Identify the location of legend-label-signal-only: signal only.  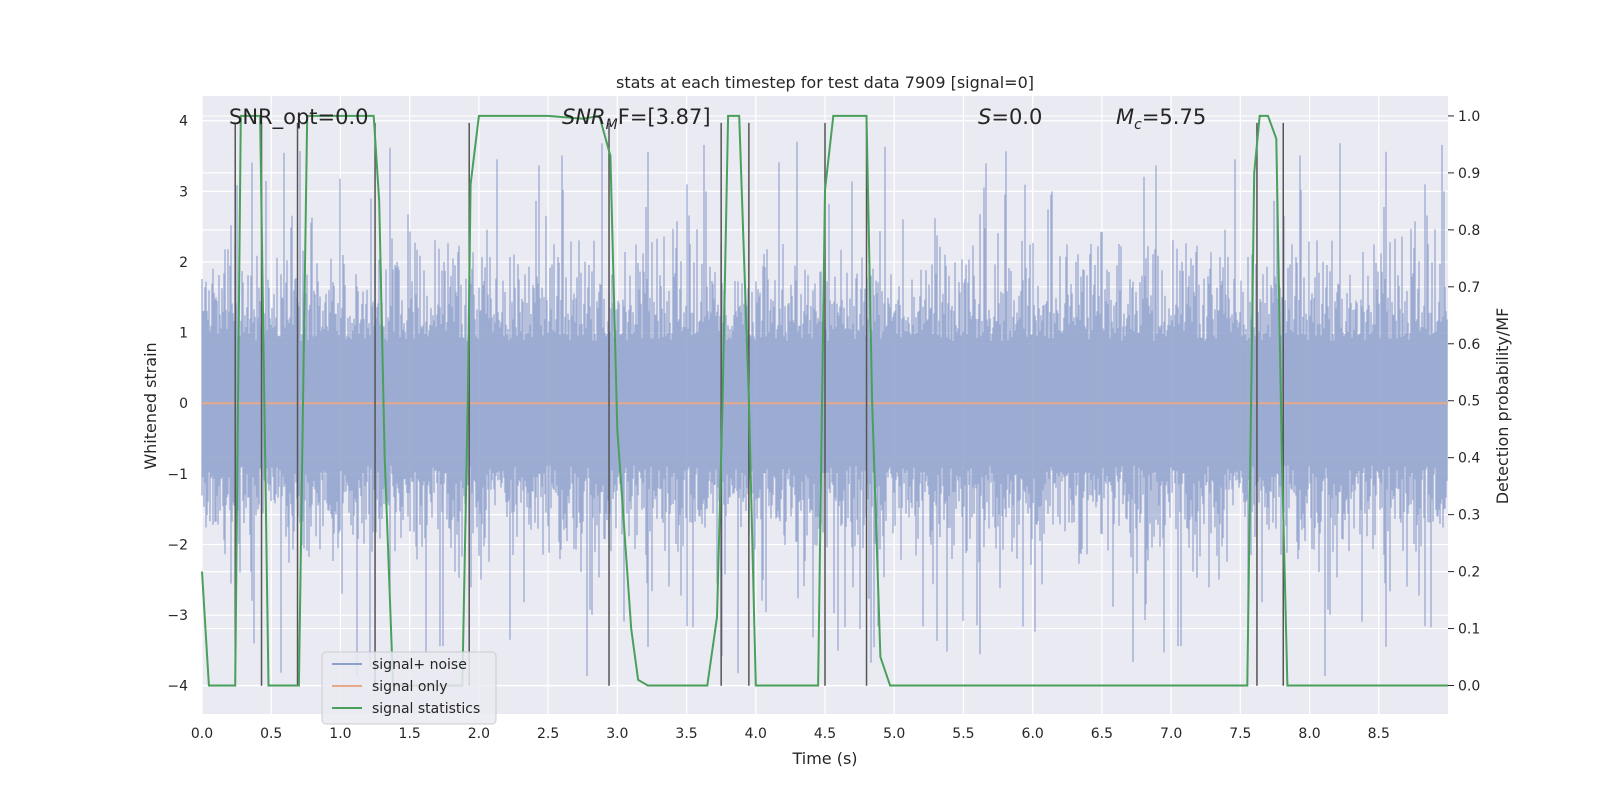
(409, 687).